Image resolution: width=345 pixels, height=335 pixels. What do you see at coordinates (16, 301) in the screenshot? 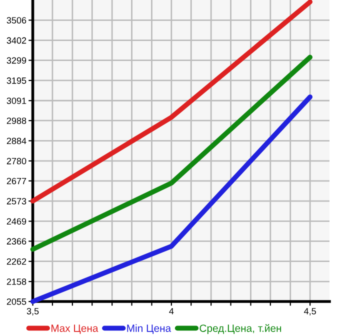
I see `y-tick-label: 2055` at bounding box center [16, 301].